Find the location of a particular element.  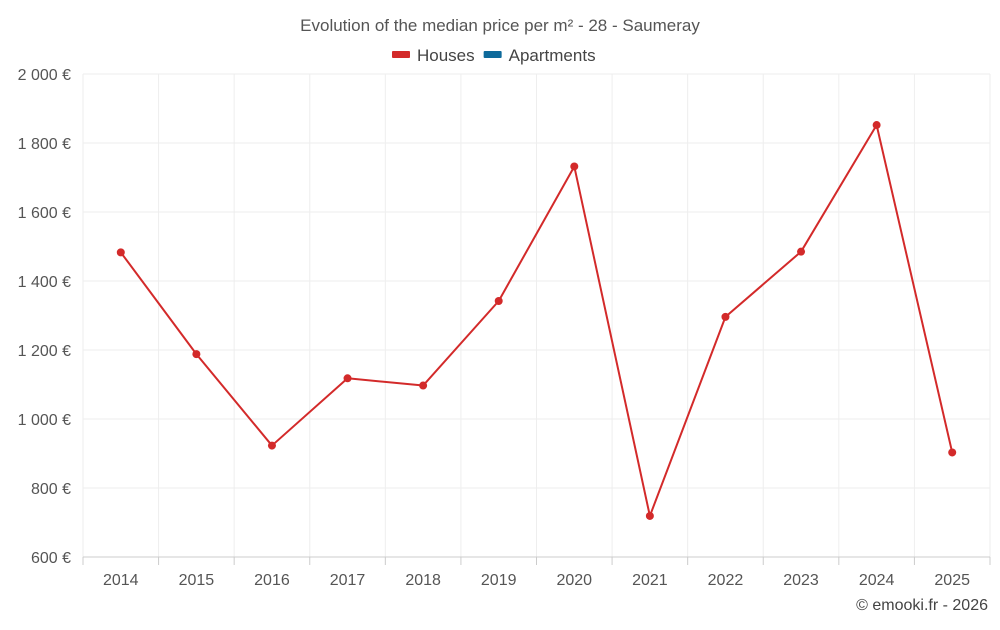

x-tick-label: 2025 is located at coordinates (952, 580).